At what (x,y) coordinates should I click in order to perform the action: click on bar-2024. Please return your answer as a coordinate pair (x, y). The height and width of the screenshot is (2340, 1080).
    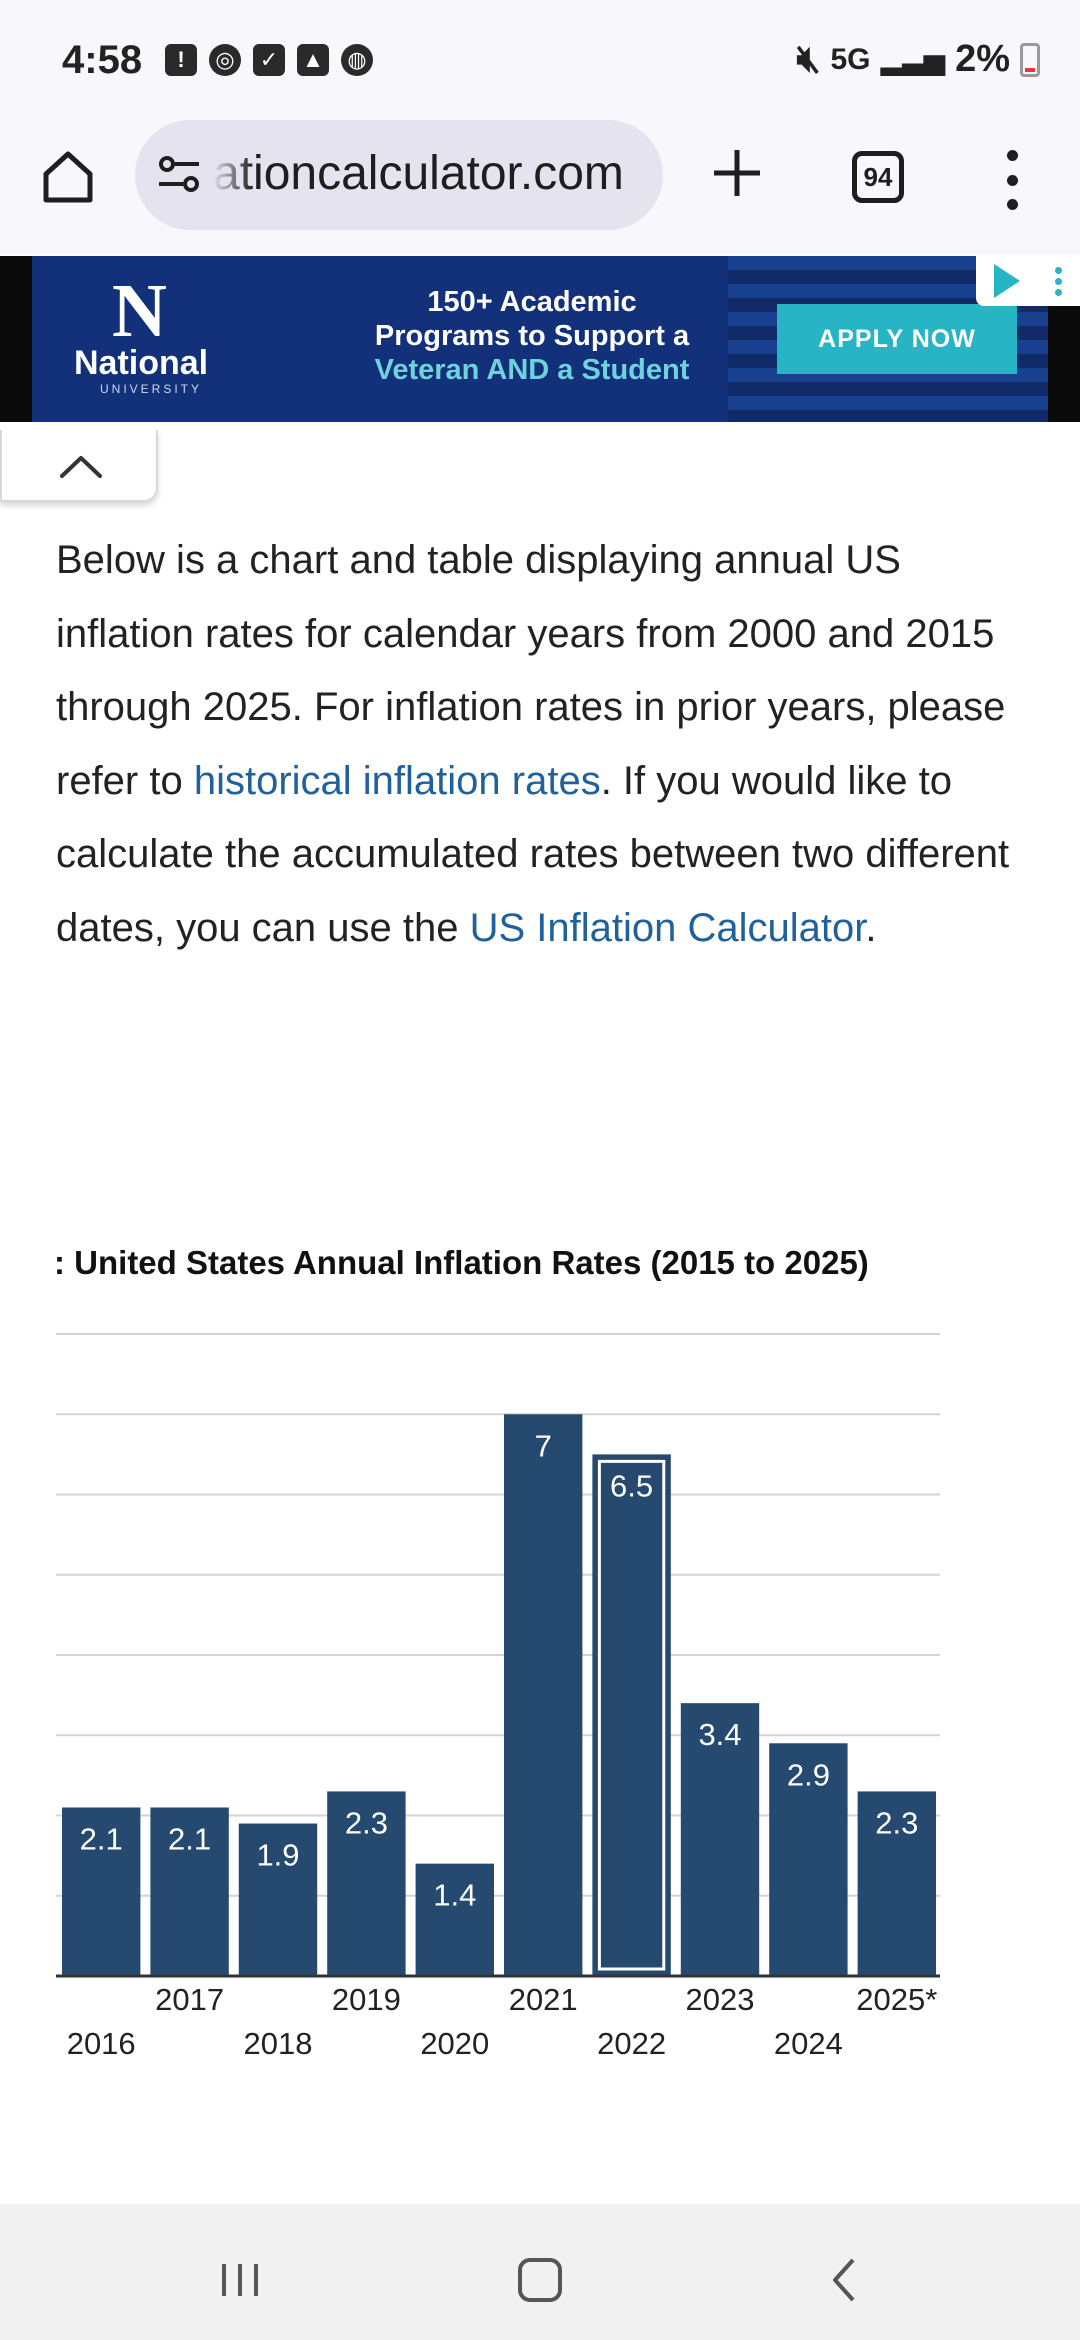
    Looking at the image, I should click on (808, 1859).